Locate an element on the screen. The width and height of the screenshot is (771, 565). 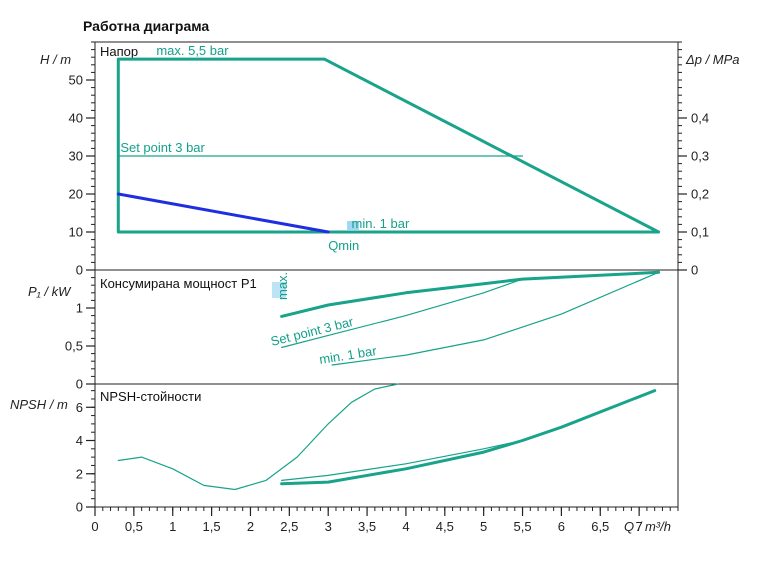
y-tick-label: 10 is located at coordinates (76, 232).